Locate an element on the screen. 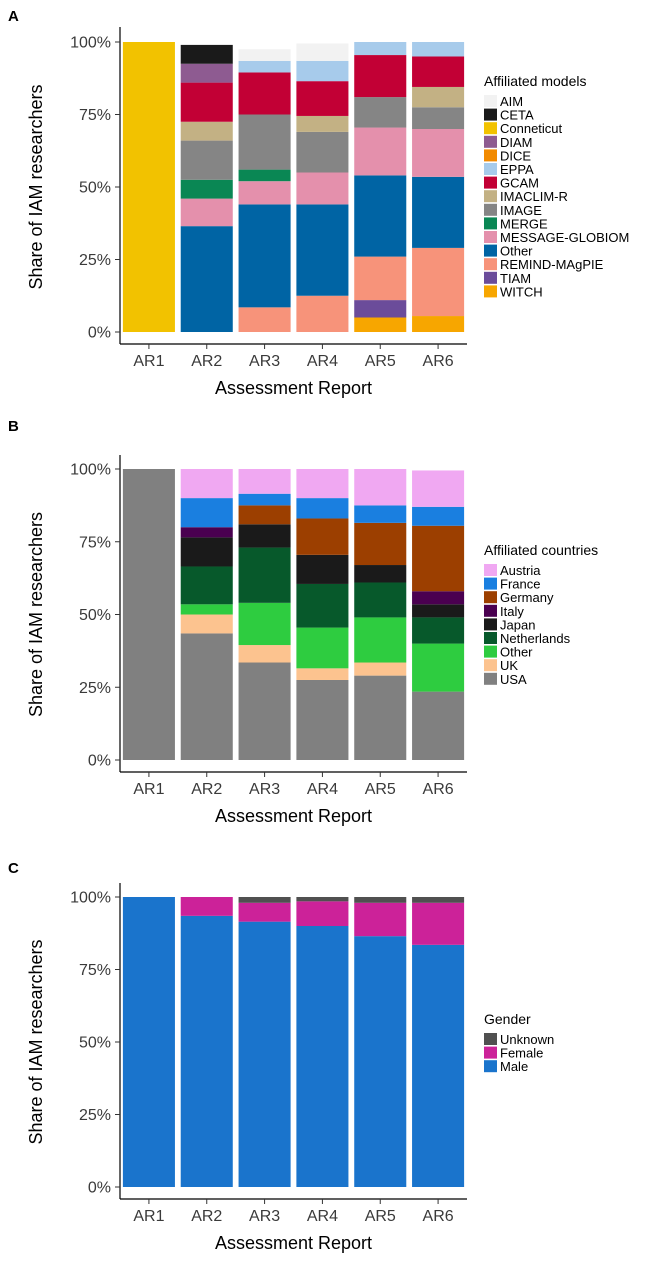  legend-swatch-message-globiom is located at coordinates (490, 237).